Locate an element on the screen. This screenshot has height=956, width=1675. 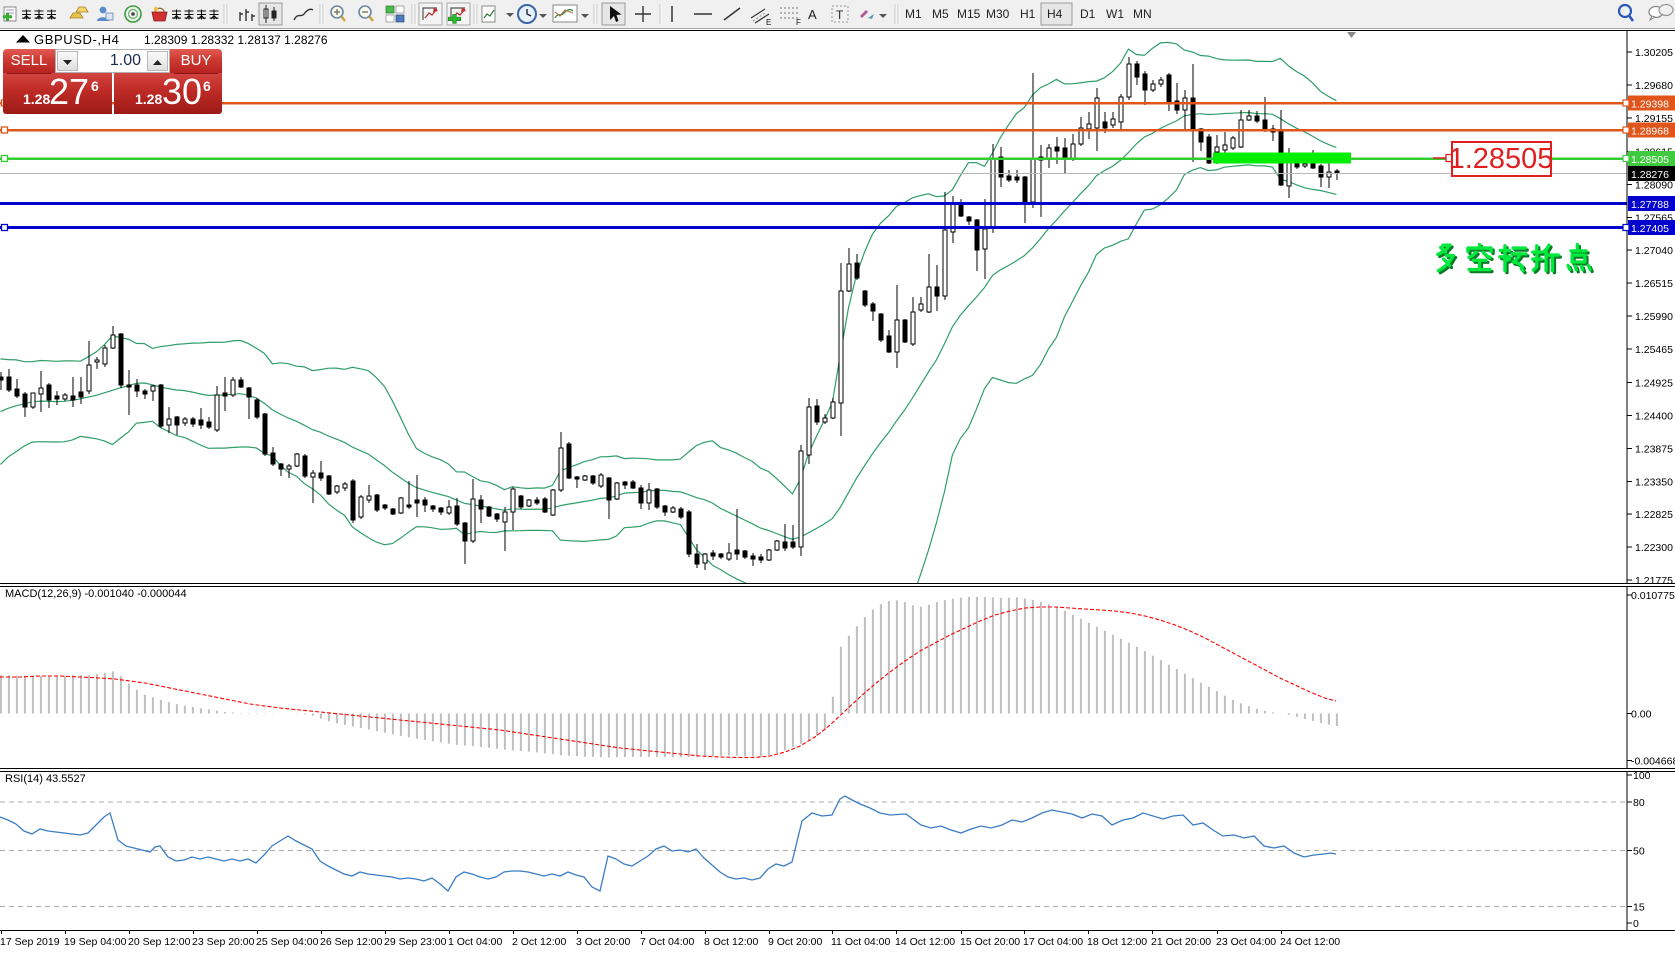
svg-text: GBPUSD-,H4 is located at coordinates (76, 39).